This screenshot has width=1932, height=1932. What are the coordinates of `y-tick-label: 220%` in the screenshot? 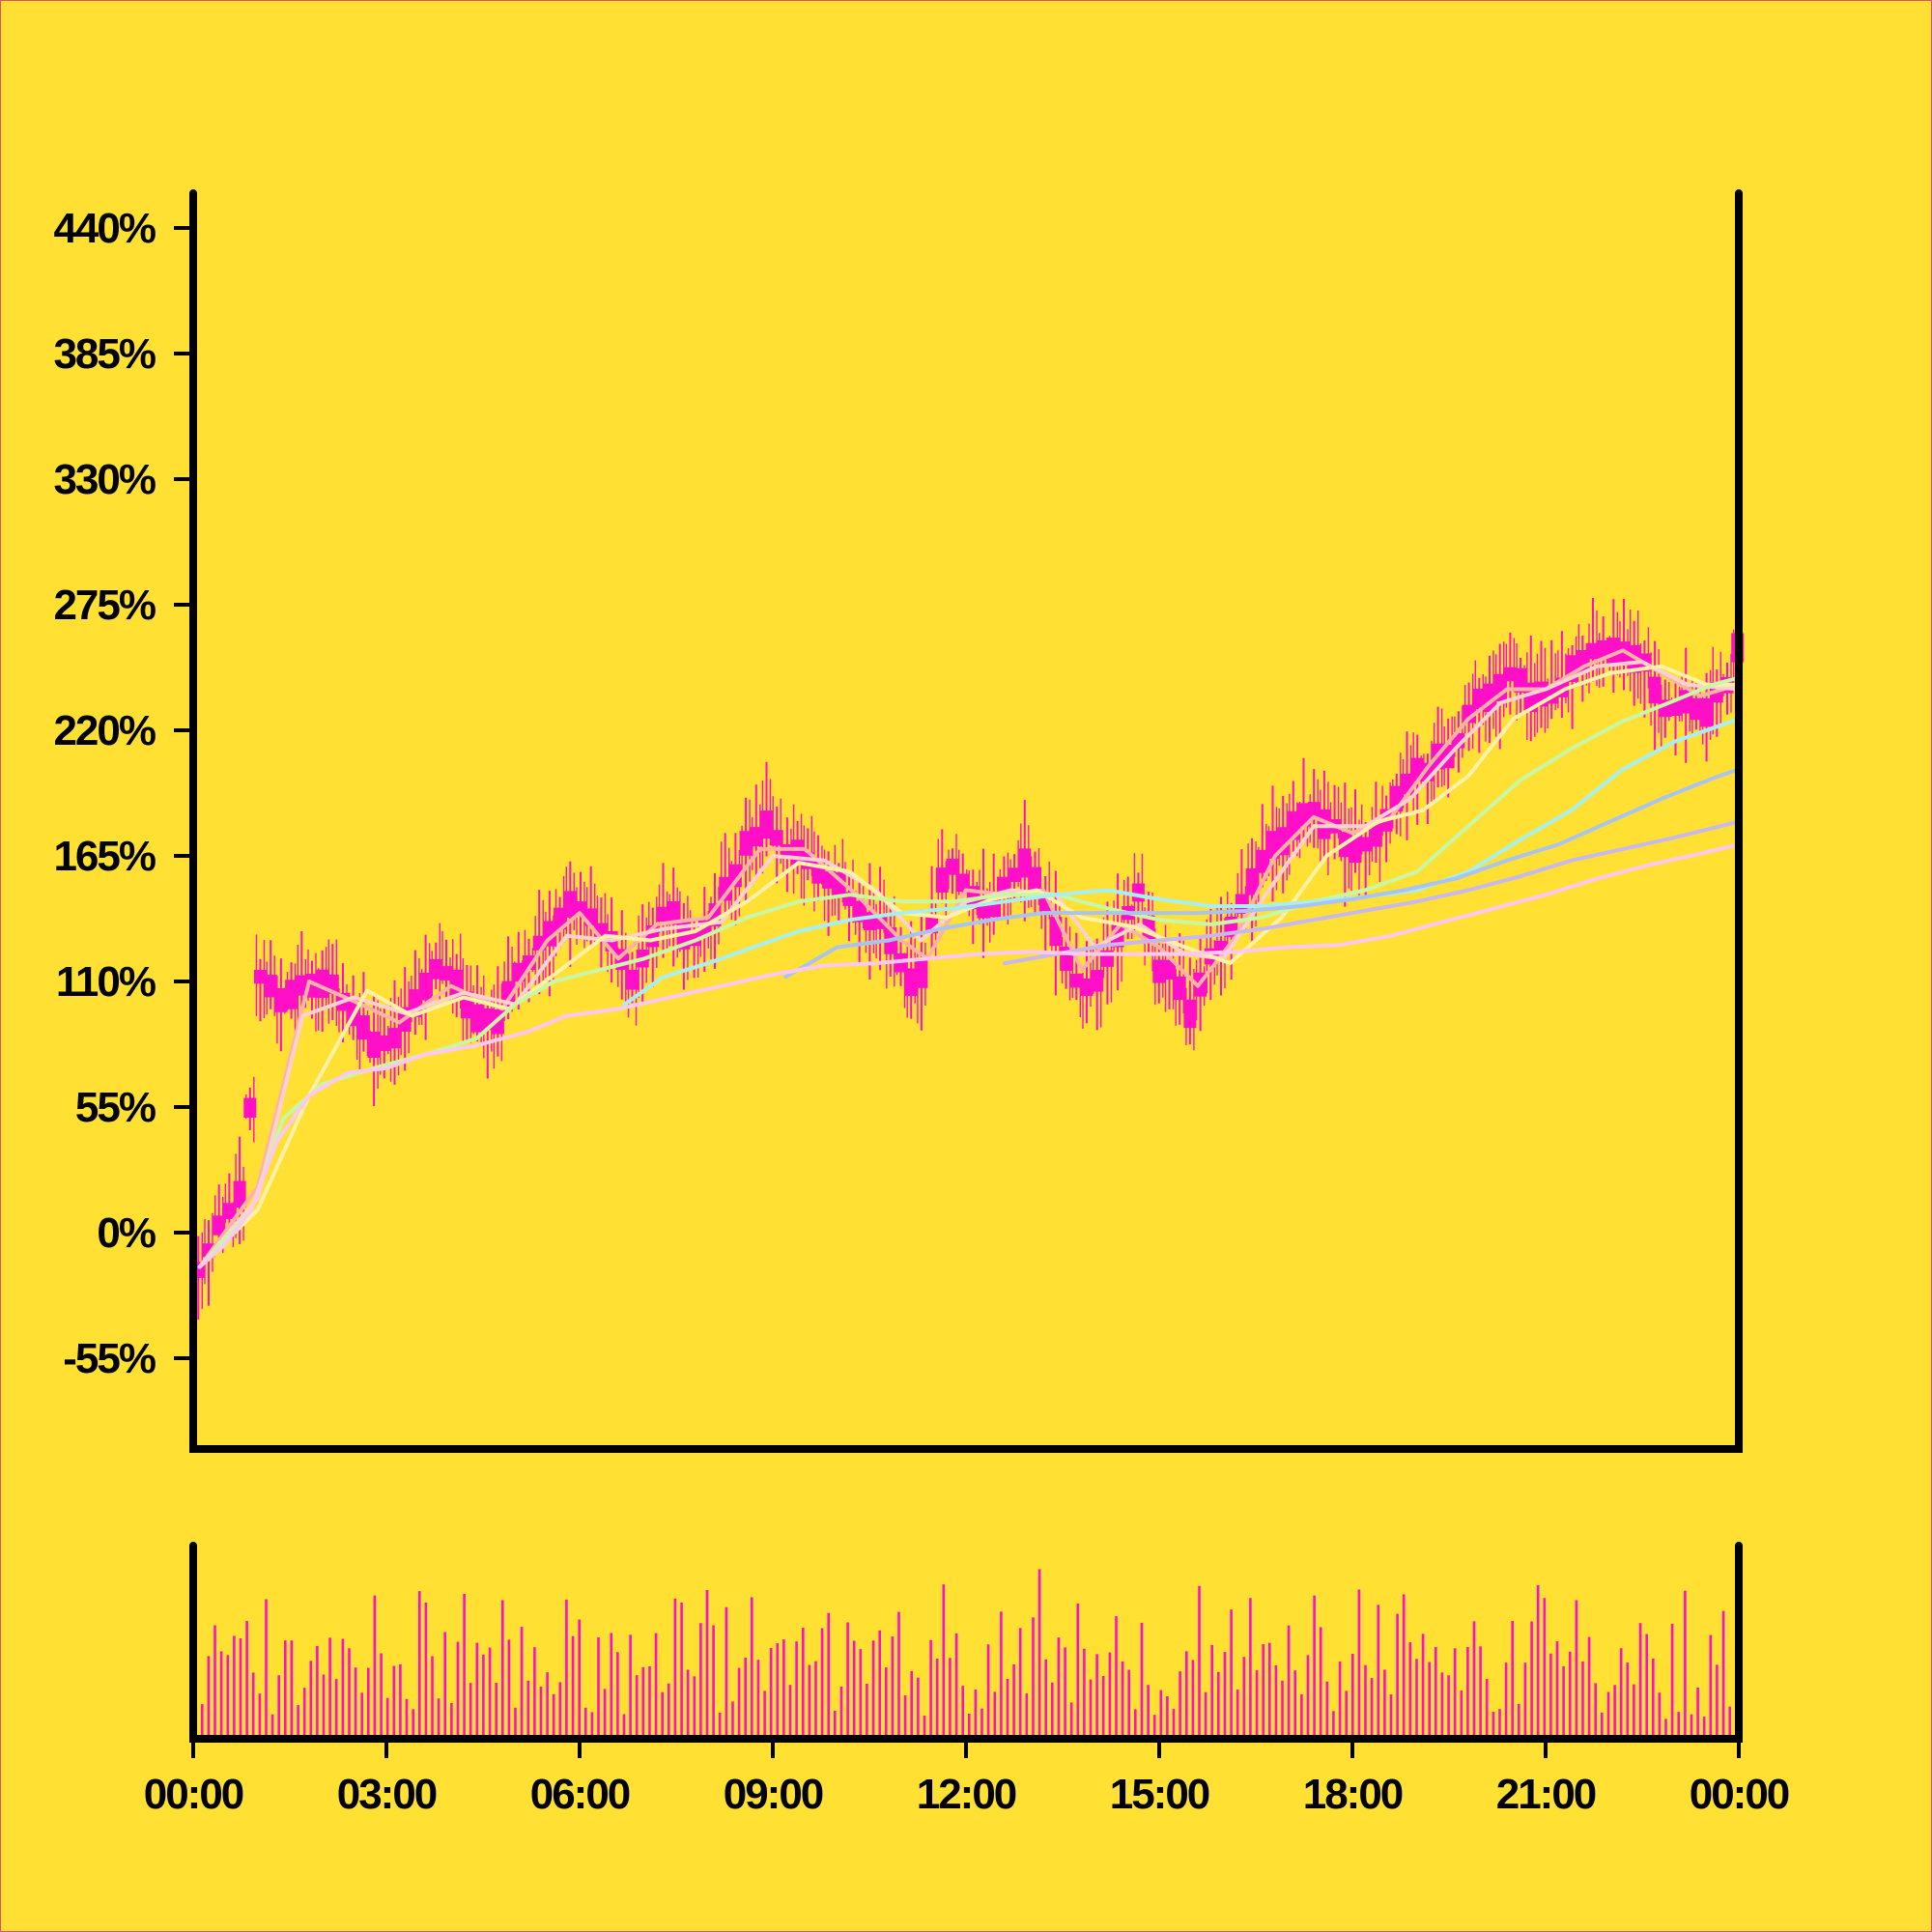 It's located at (104, 730).